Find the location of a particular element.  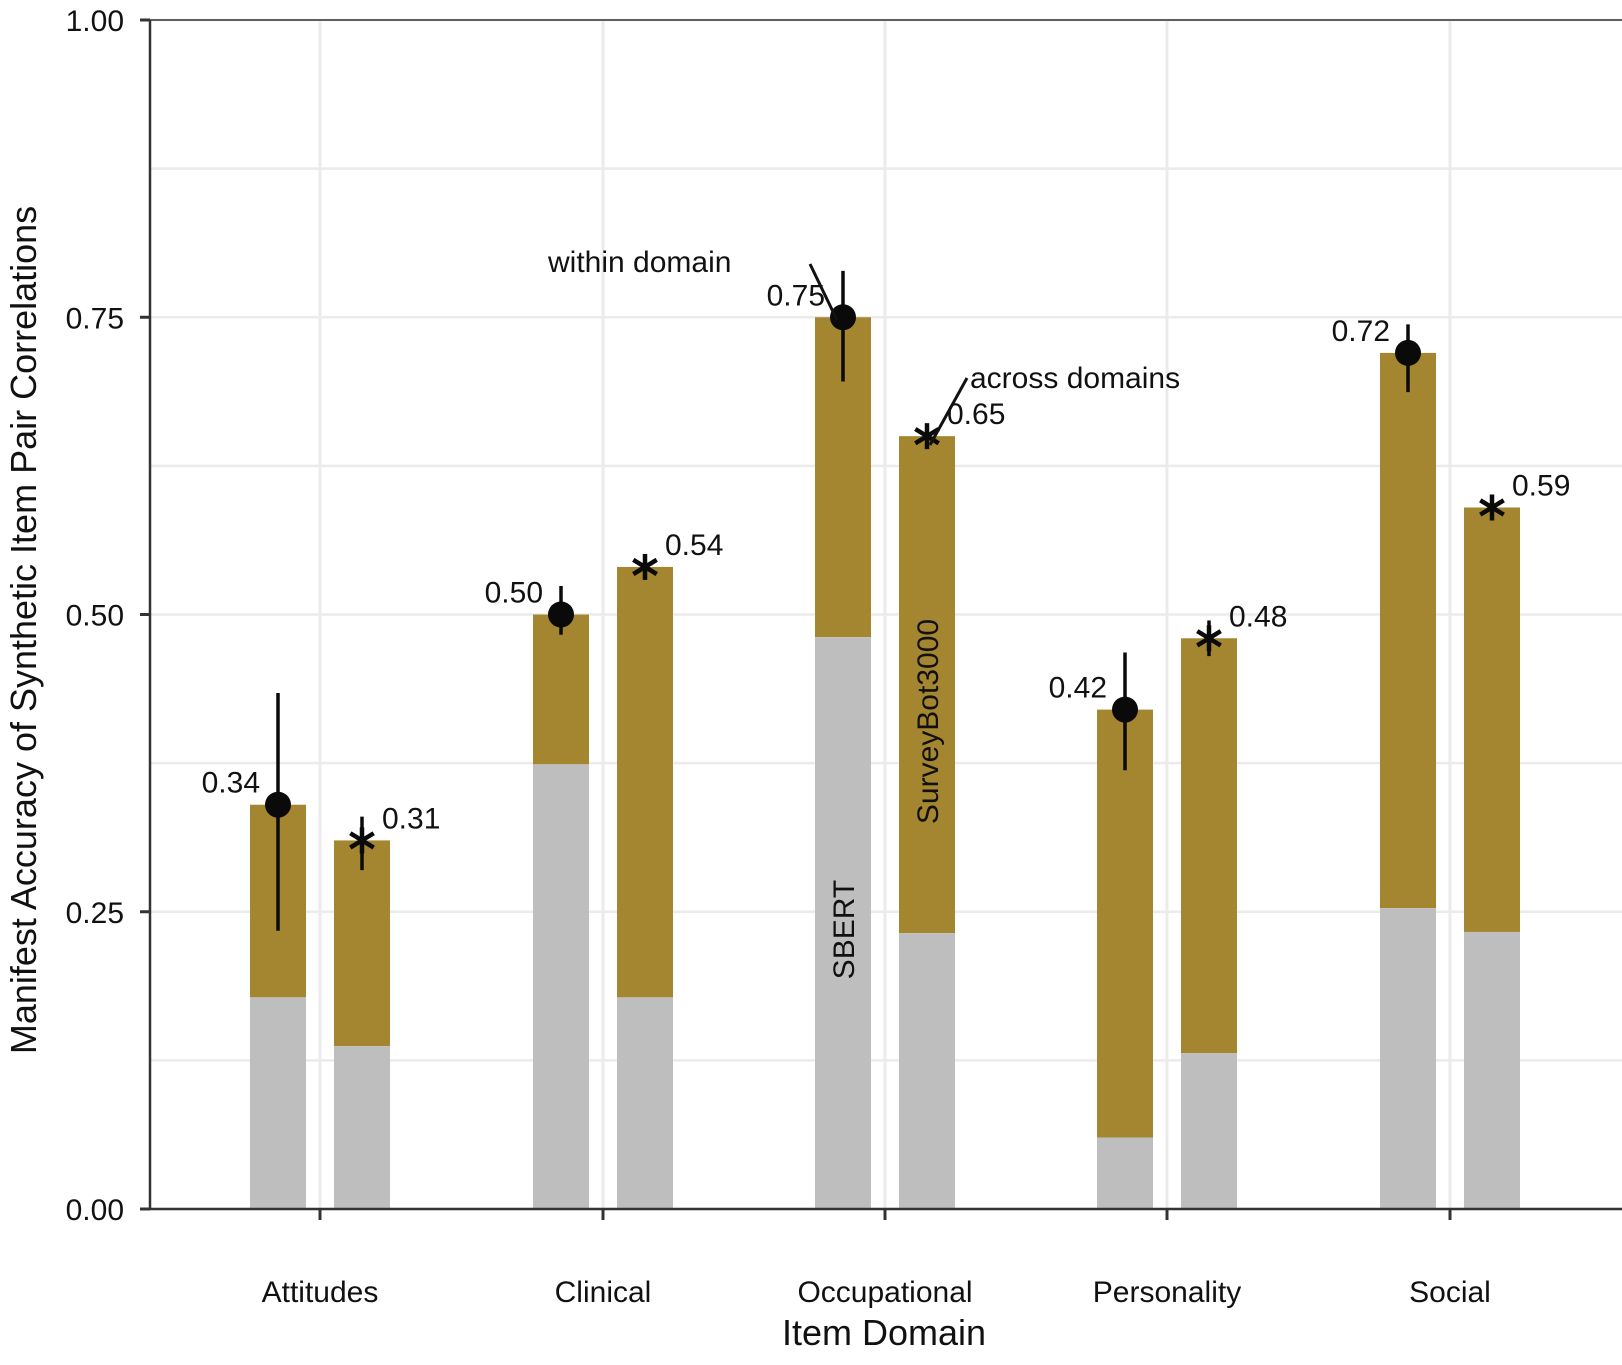

y-tick-label: 0.00 is located at coordinates (95, 1210).